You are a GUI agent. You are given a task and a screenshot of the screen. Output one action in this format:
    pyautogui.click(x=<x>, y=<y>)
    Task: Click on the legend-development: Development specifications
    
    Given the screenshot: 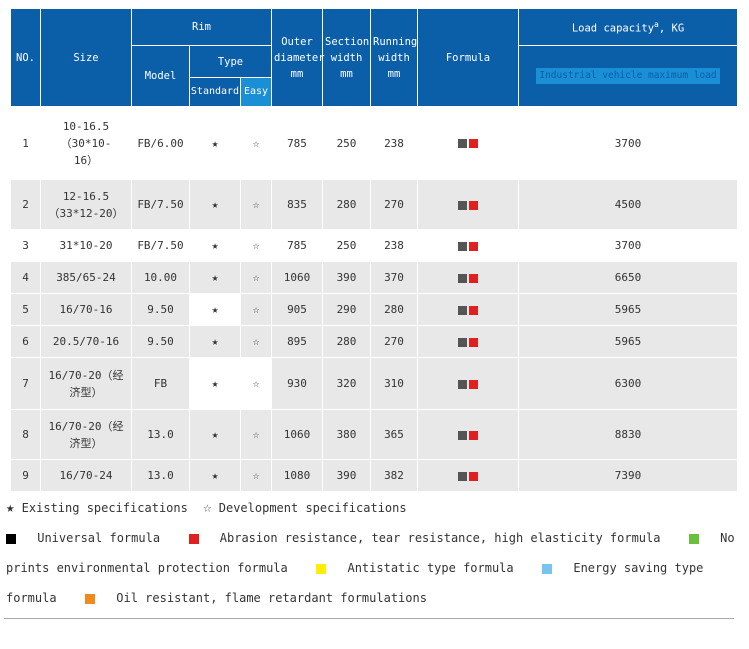 What is the action you would take?
    pyautogui.click(x=312, y=508)
    